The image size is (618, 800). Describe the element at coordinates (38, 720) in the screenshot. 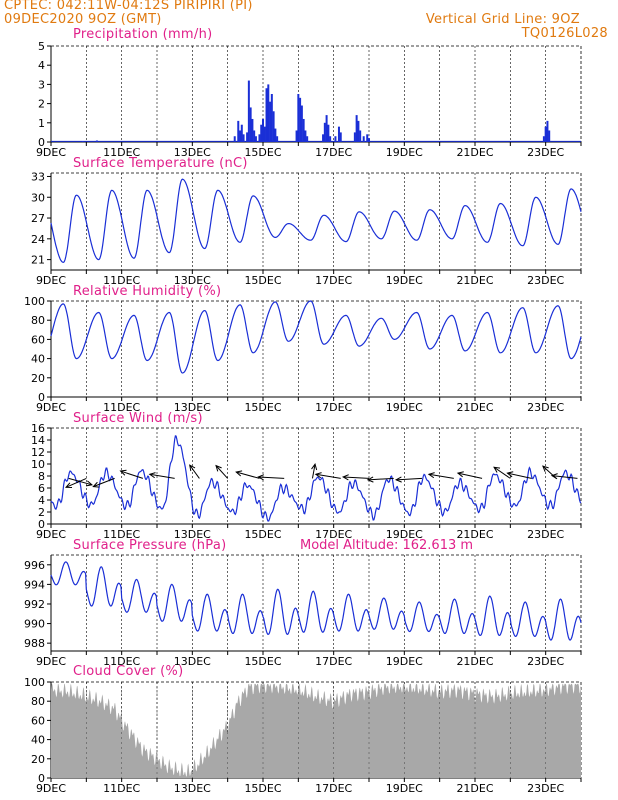

I see `cloud-y-tick-label: 60` at that location.